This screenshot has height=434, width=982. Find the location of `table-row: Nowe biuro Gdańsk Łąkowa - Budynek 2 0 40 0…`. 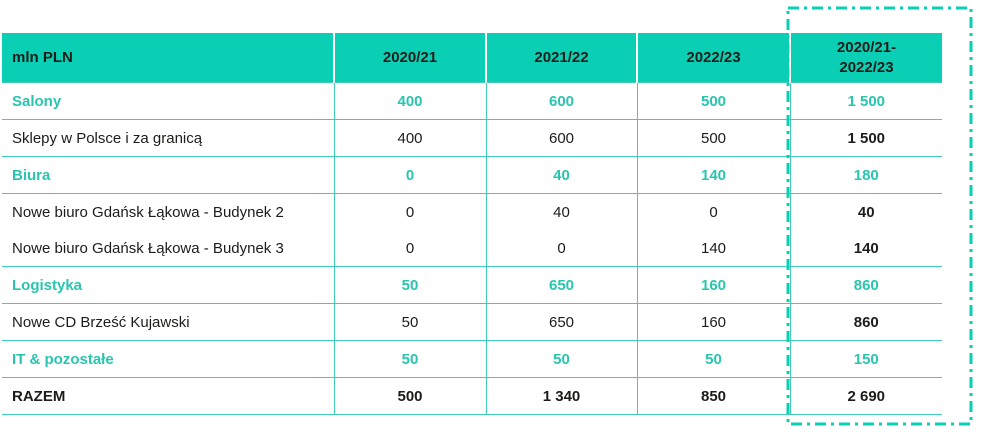

table-row: Nowe biuro Gdańsk Łąkowa - Budynek 2 0 40 0… is located at coordinates (472, 211).